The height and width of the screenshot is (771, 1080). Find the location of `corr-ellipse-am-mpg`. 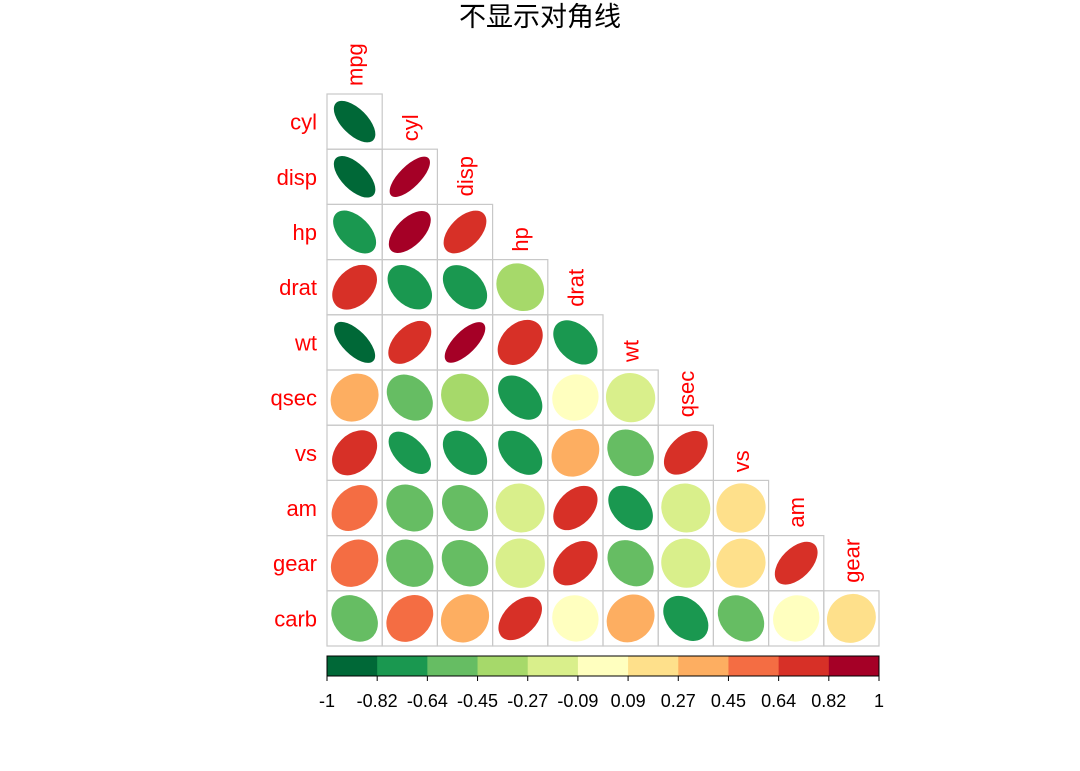

corr-ellipse-am-mpg is located at coordinates (354, 508).